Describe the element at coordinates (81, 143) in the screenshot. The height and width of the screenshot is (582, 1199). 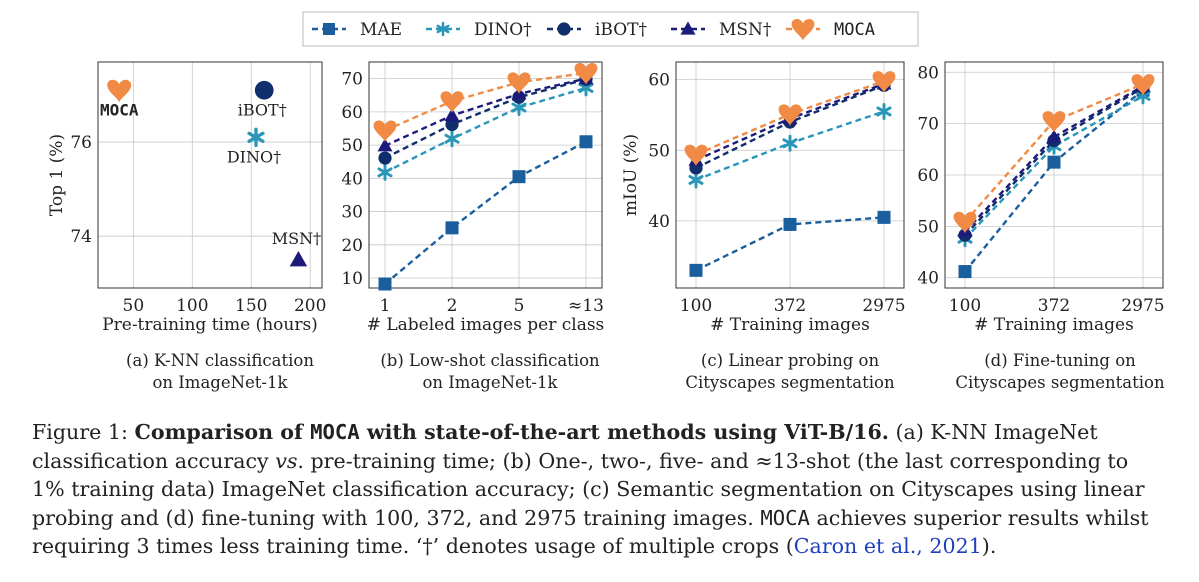
I see `ytick-label-a-1: 76` at that location.